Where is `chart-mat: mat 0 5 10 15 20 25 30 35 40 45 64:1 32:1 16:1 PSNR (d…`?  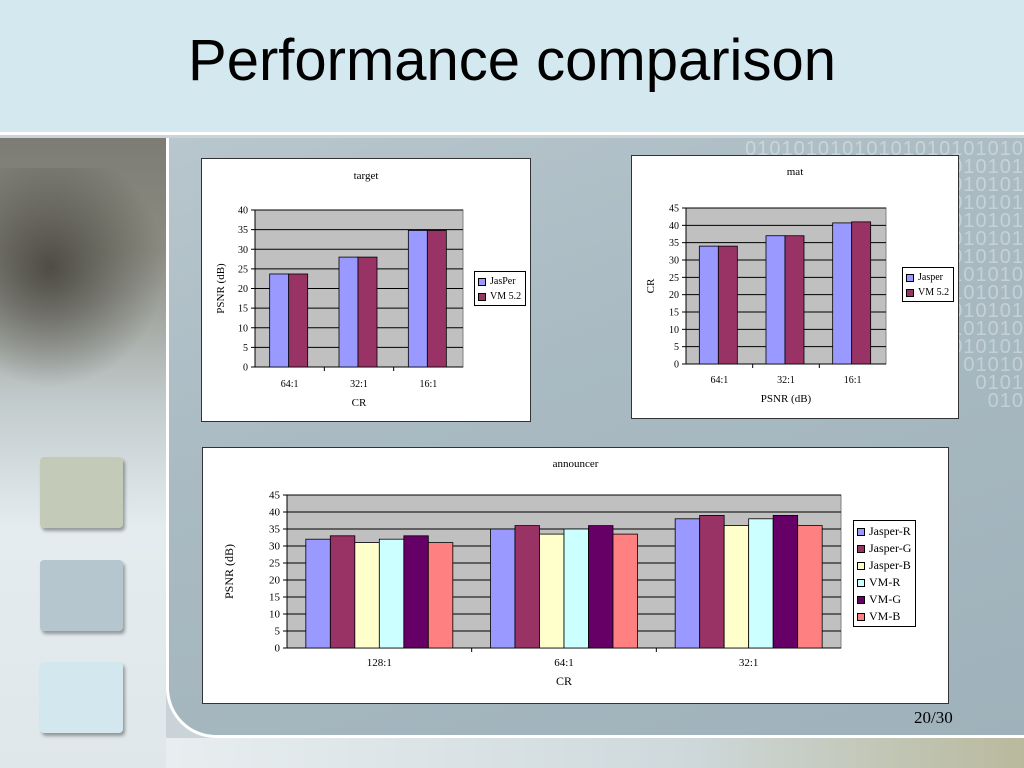 chart-mat: mat 0 5 10 15 20 25 30 35 40 45 64:1 32:1 16:1 PSNR (d… is located at coordinates (795, 287).